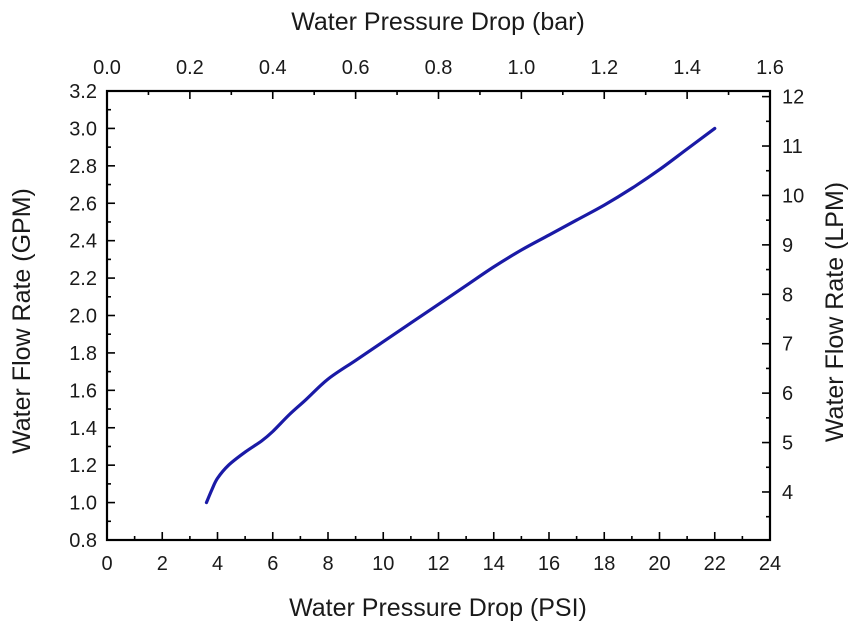 This screenshot has width=853, height=633. Describe the element at coordinates (438, 608) in the screenshot. I see `x-axis-title-bottom: Water Pressure Drop (PSI)` at that location.